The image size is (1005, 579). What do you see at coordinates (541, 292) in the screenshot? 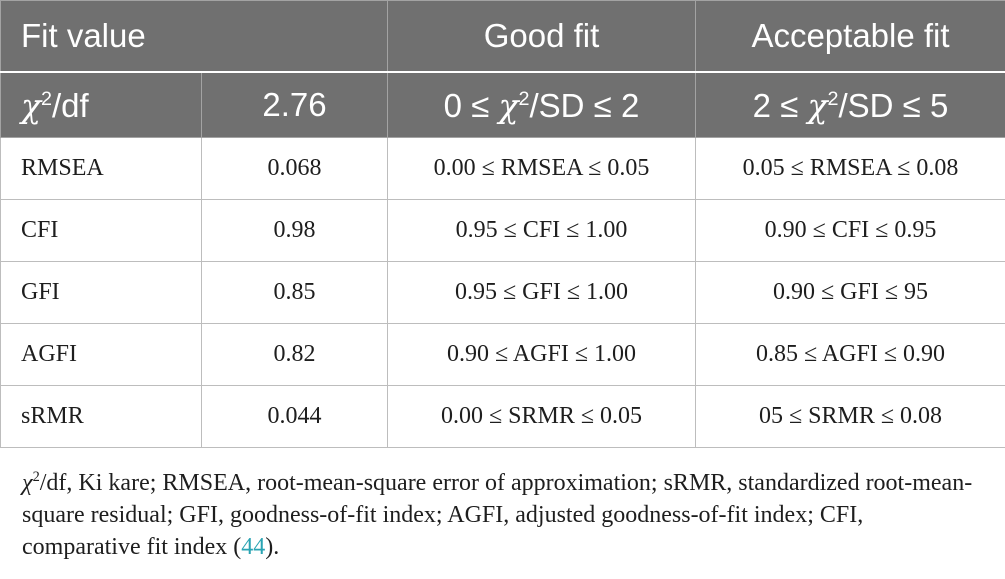
I see `good-fit-range: 0.95 ≤ GFI ≤ 1.00` at bounding box center [541, 292].